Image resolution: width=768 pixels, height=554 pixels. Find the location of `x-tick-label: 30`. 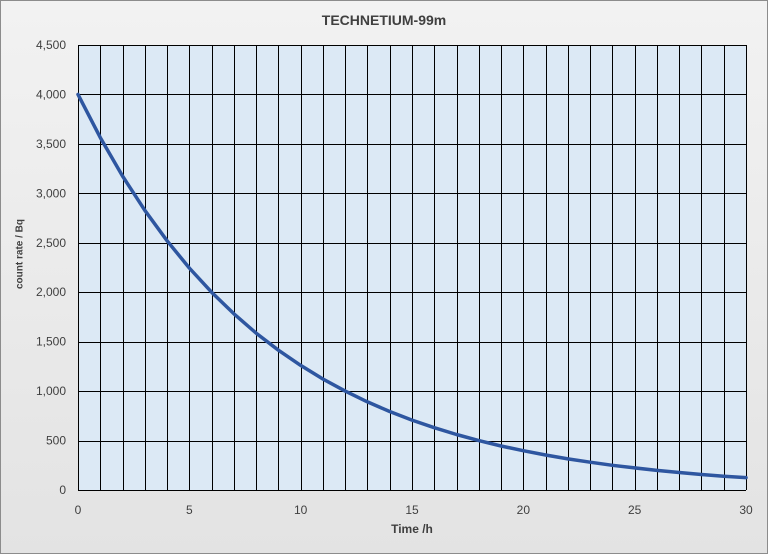

x-tick-label: 30 is located at coordinates (746, 510).